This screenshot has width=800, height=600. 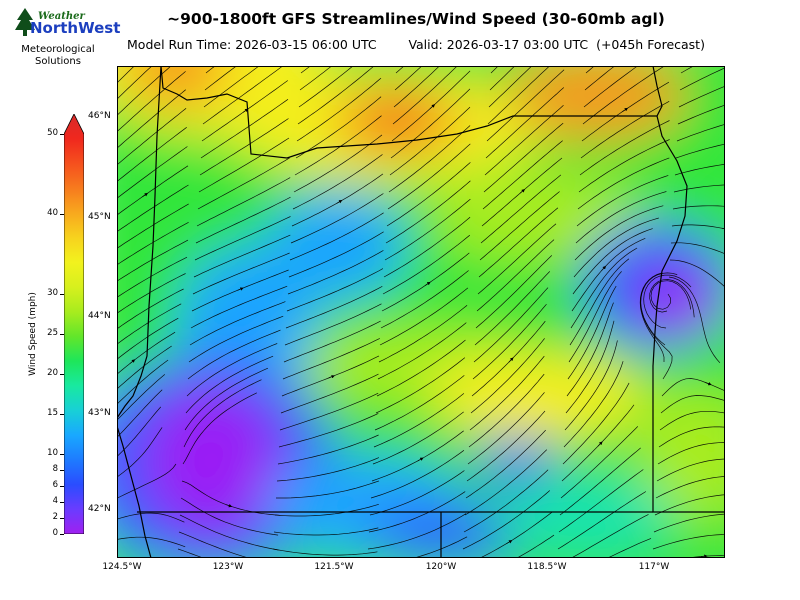 I want to click on lat-label-45: 45°N, so click(x=99, y=217).